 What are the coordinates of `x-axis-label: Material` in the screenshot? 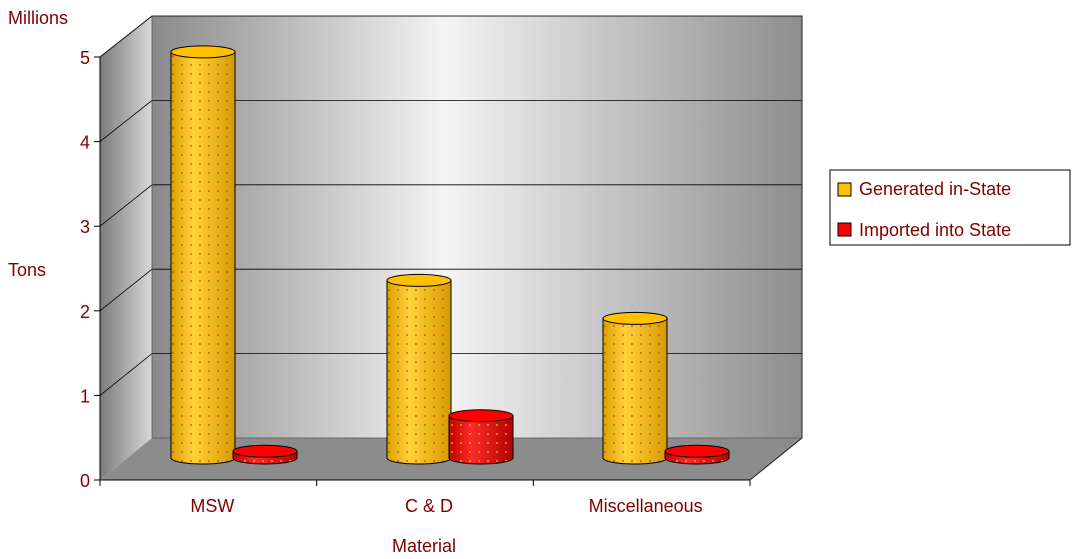 It's located at (424, 546).